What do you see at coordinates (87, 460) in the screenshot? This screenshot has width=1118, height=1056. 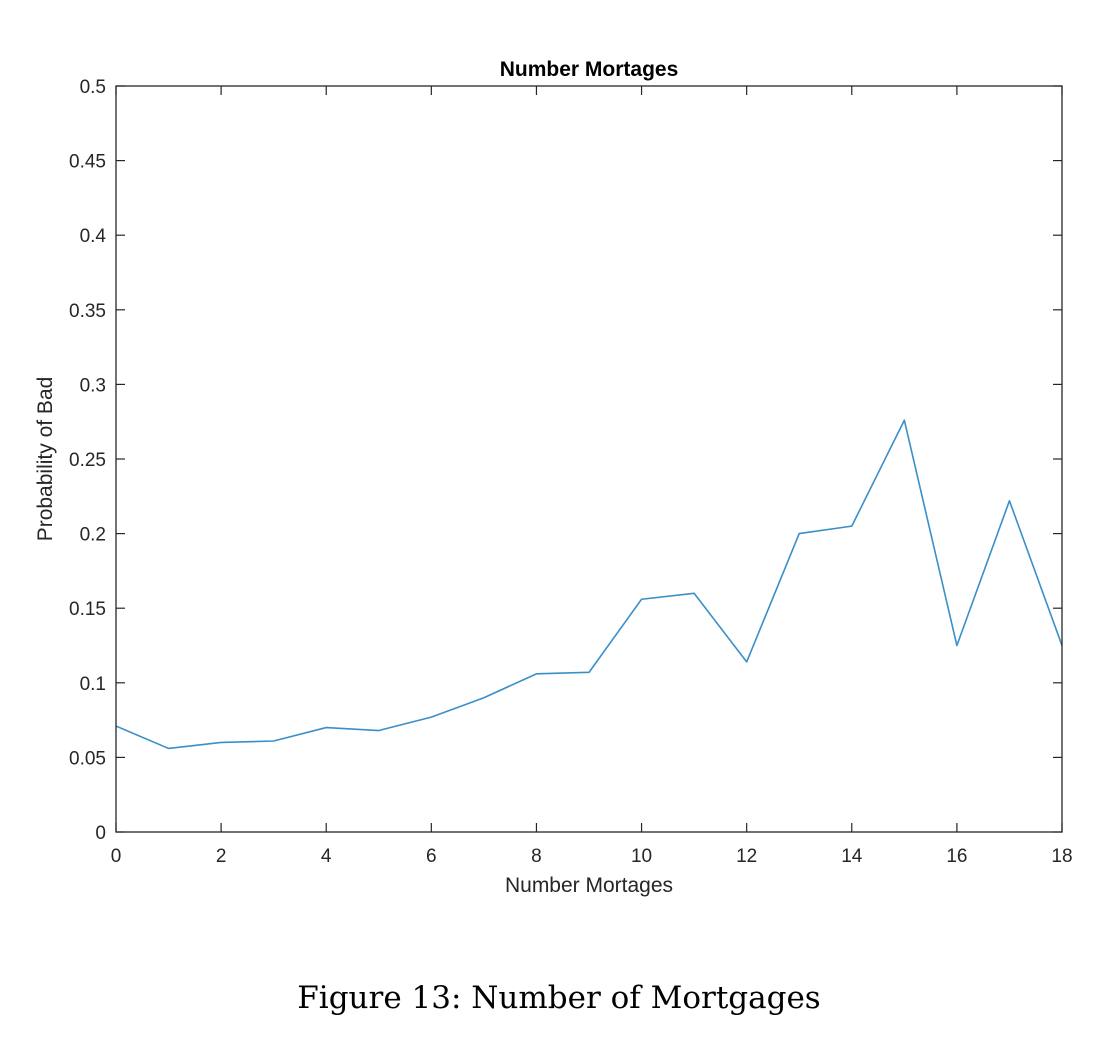 I see `y-tick-label: 0.25` at bounding box center [87, 460].